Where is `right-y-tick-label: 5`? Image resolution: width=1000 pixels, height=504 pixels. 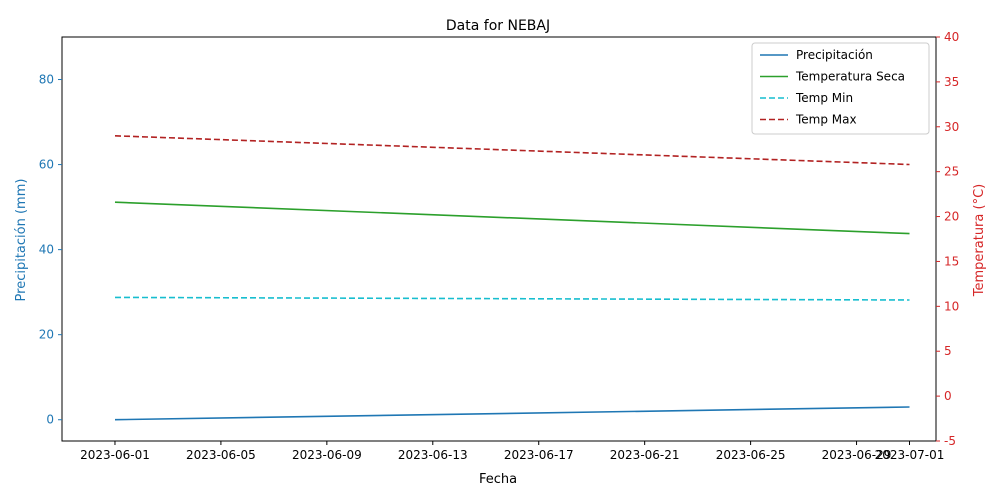 right-y-tick-label: 5 is located at coordinates (948, 351).